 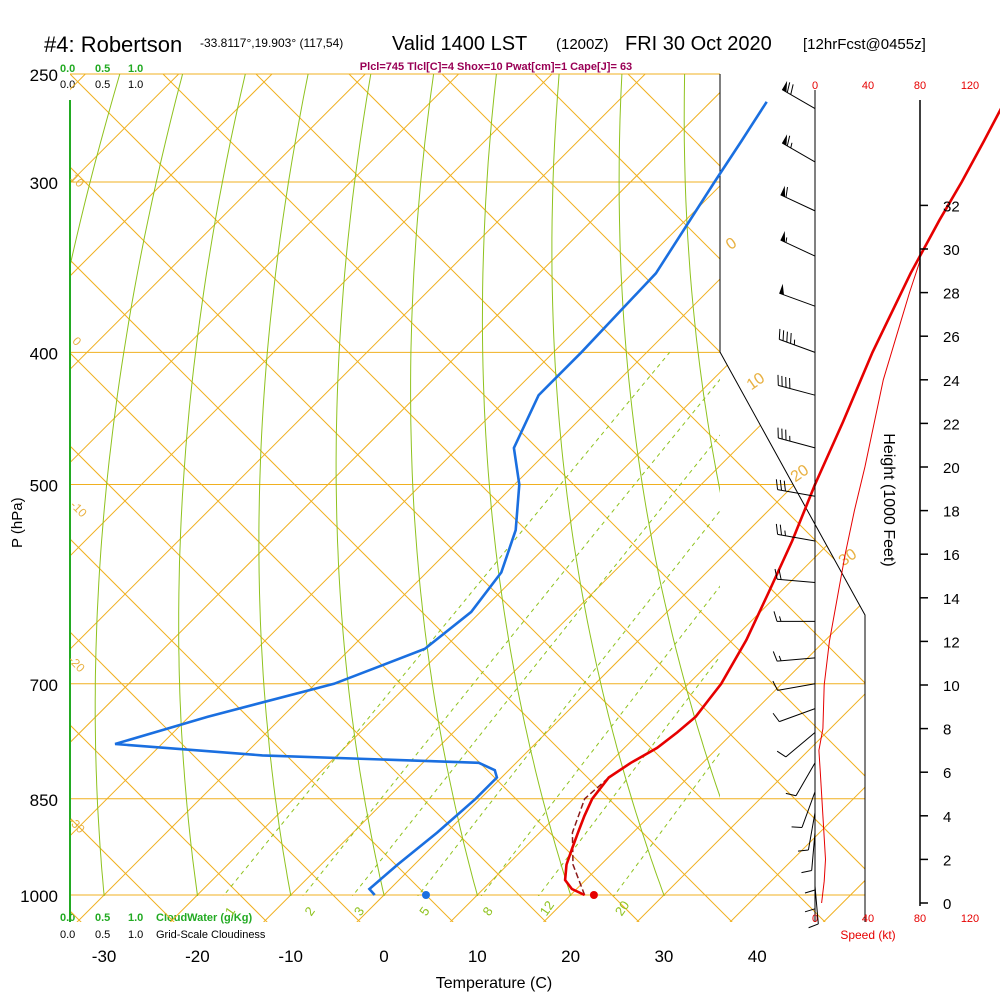 What do you see at coordinates (920, 86) in the screenshot?
I see `speed-top-tick-80: 80` at bounding box center [920, 86].